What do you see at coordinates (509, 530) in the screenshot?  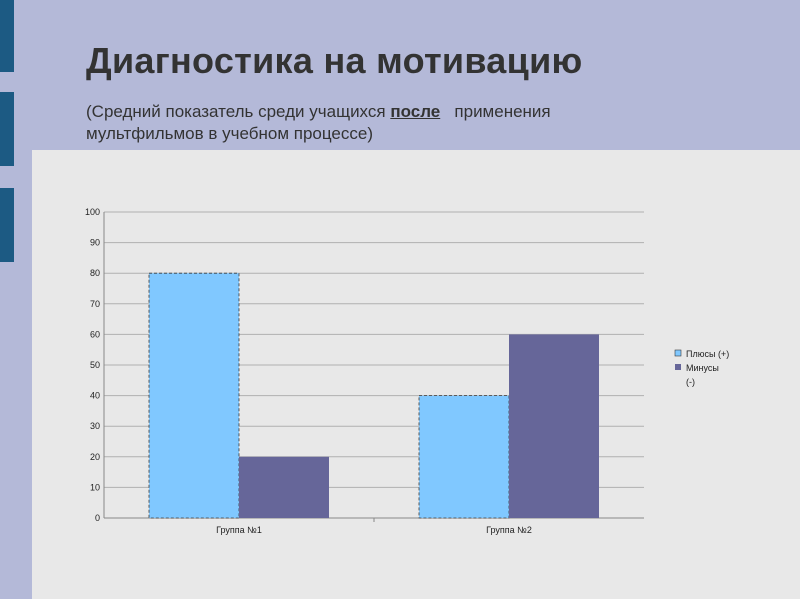 I see `x-tick-label: Группа №2` at bounding box center [509, 530].